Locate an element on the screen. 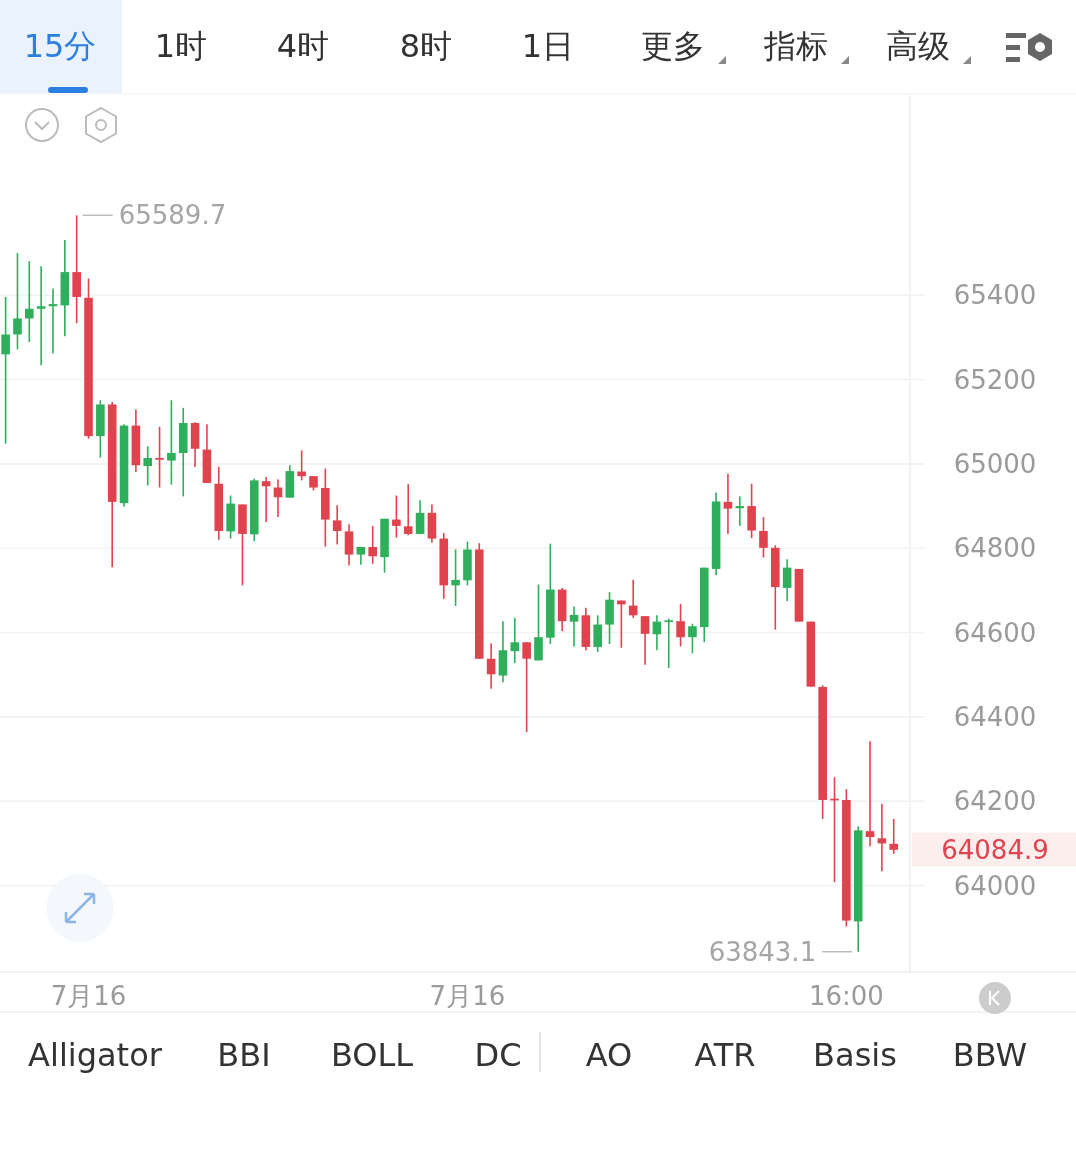  text: 15分 is located at coordinates (60, 46).